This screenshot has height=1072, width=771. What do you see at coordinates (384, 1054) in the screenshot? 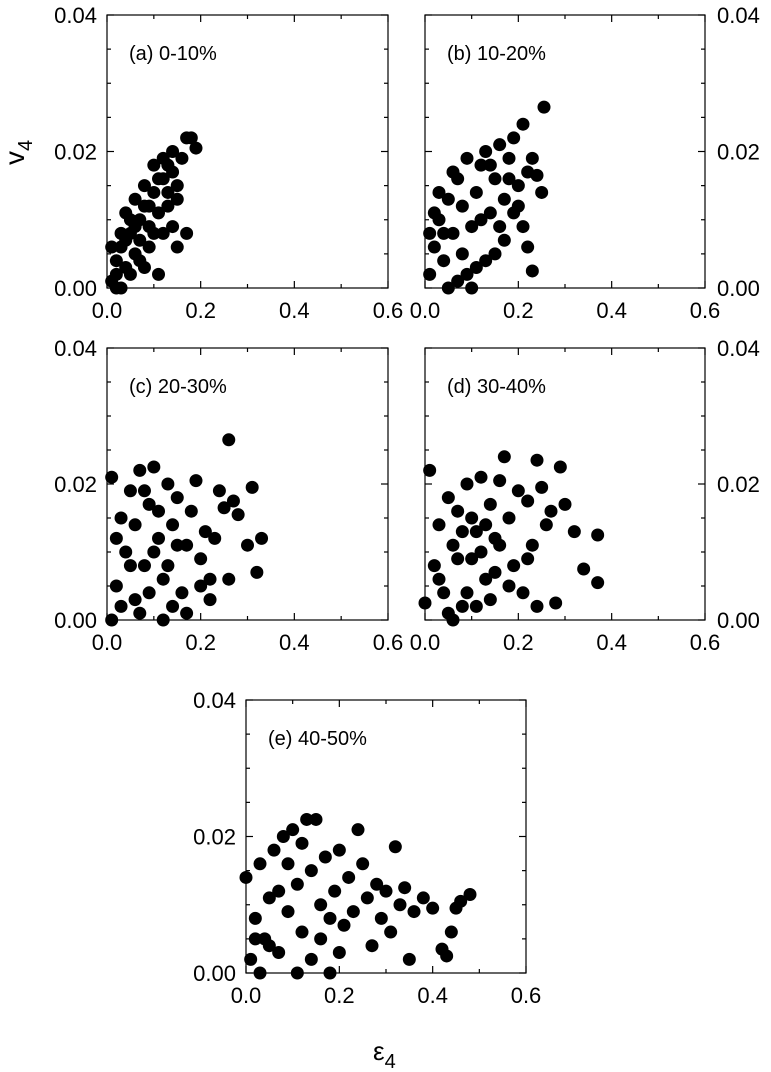
I see `x-axis-label: ε4` at bounding box center [384, 1054].